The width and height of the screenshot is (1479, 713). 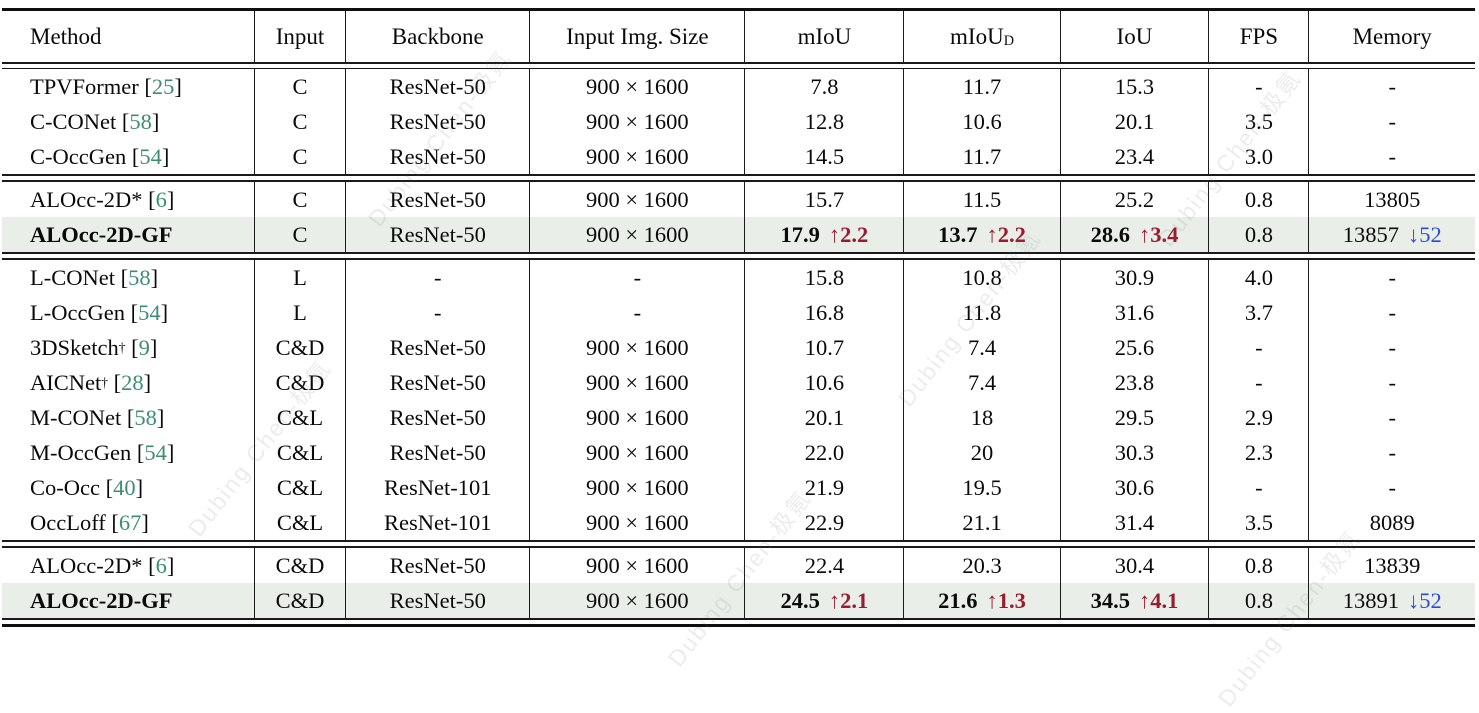 I want to click on value-miou: 22.9, so click(x=824, y=522).